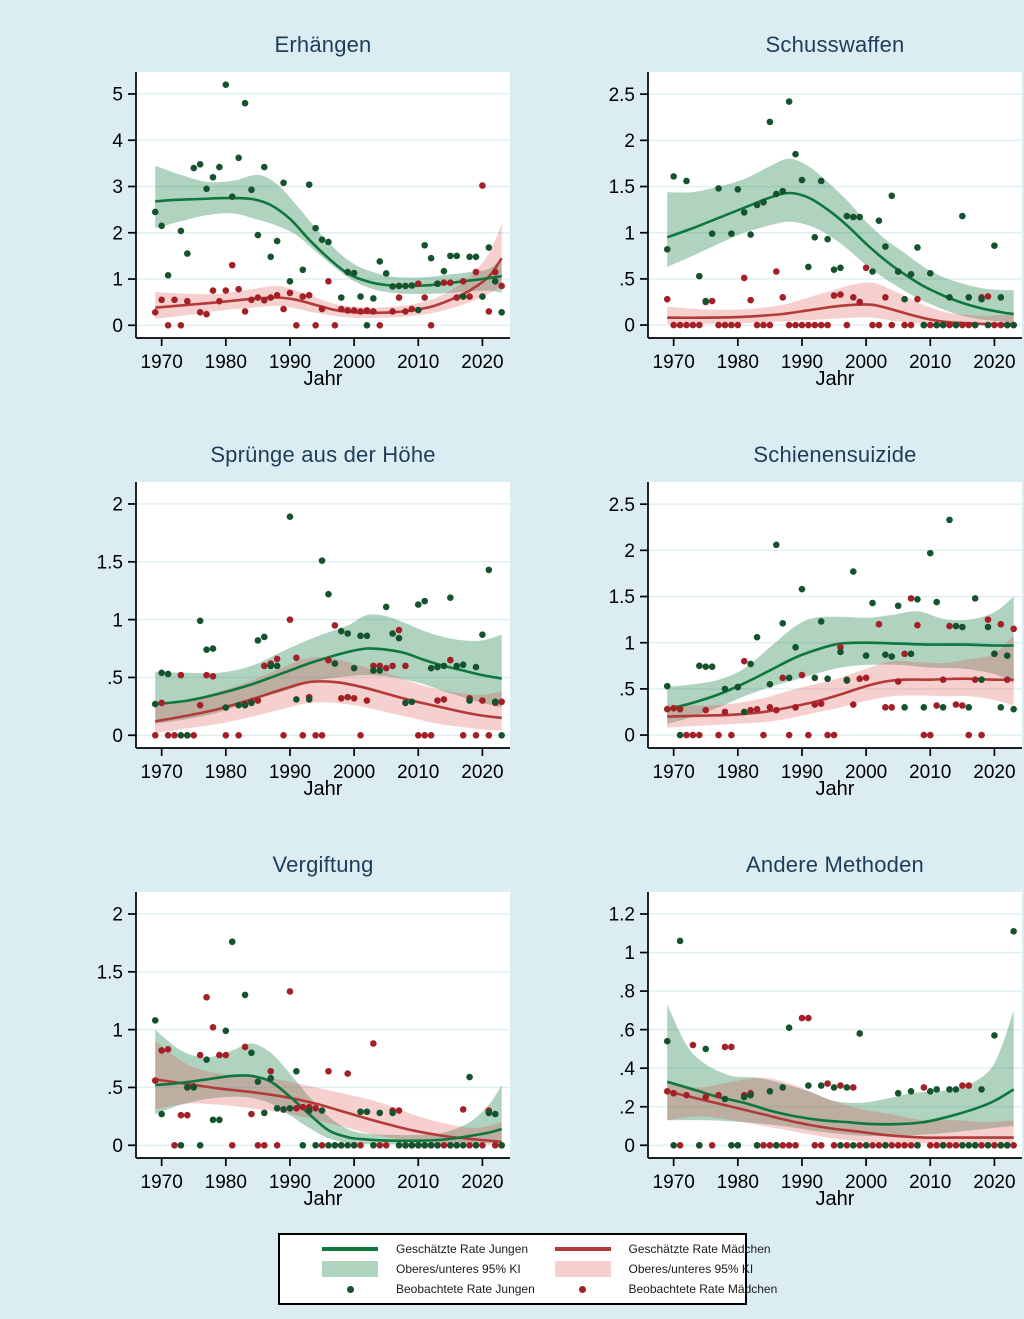  What do you see at coordinates (582, 1249) in the screenshot?
I see `girls-fit-line-swatch` at bounding box center [582, 1249].